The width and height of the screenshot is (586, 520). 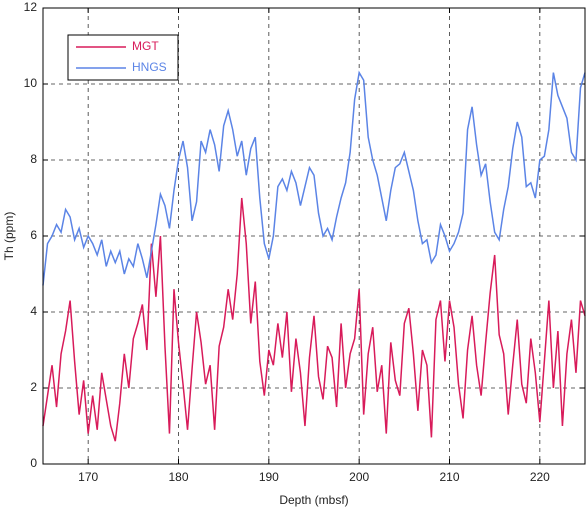 What do you see at coordinates (33, 311) in the screenshot?
I see `y-tick-label: 4` at bounding box center [33, 311].